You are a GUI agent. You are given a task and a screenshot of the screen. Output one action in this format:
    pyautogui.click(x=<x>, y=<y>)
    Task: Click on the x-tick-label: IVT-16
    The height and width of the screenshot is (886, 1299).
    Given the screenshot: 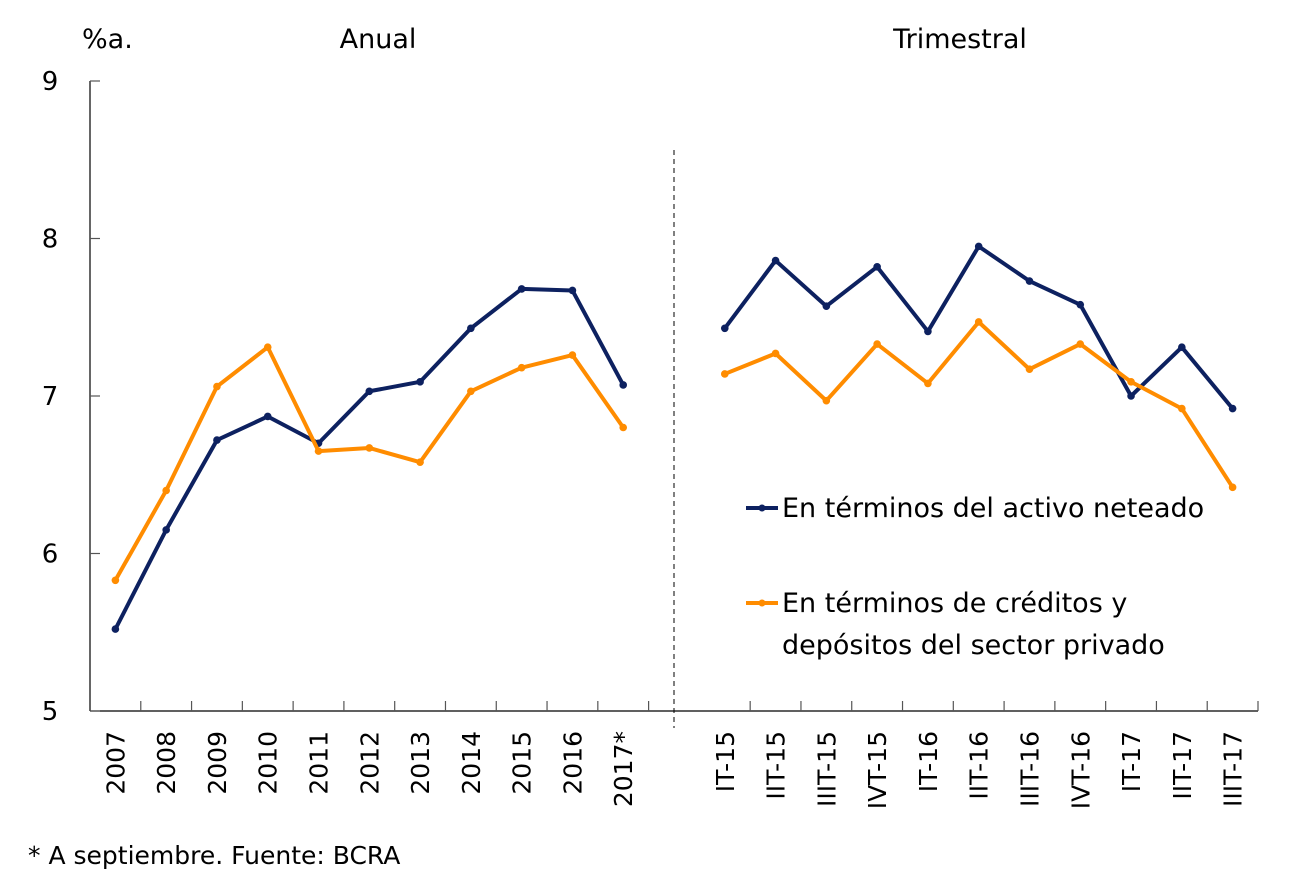 What is the action you would take?
    pyautogui.click(x=1080, y=770)
    